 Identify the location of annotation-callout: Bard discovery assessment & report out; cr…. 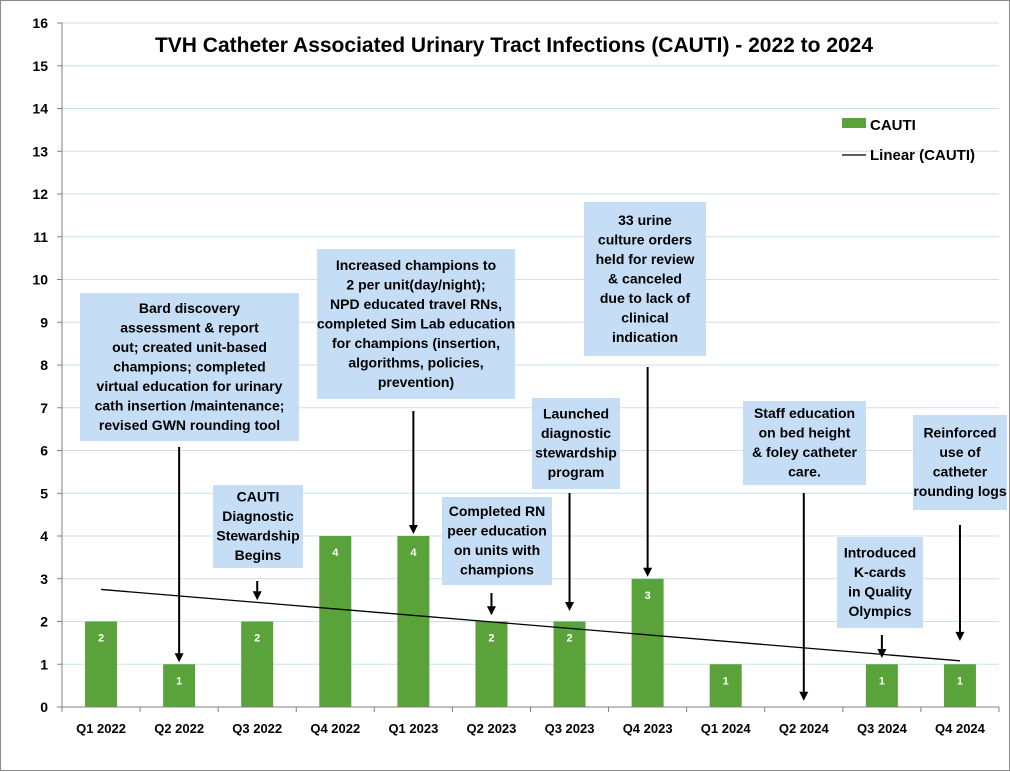
(189, 478).